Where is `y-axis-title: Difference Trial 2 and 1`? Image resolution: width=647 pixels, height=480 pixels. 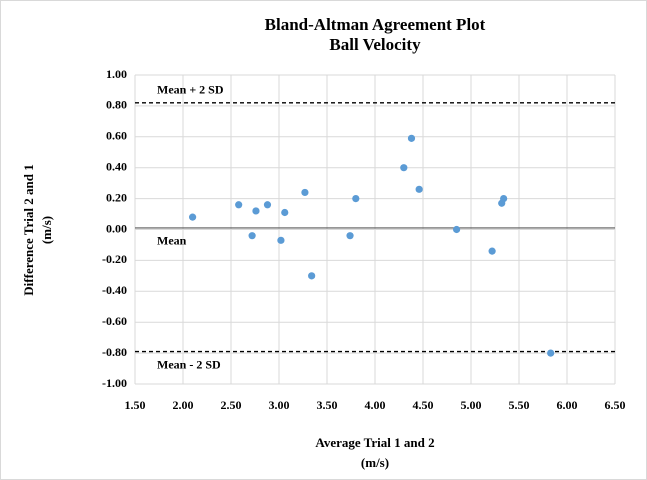
y-axis-title: Difference Trial 2 and 1 is located at coordinates (28, 229).